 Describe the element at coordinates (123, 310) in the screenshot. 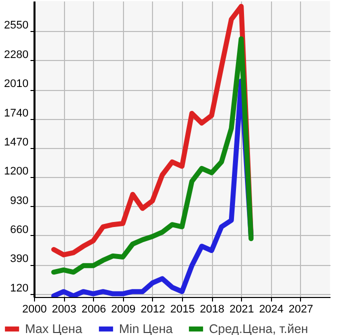

I see `x-tick-label: 2009` at that location.